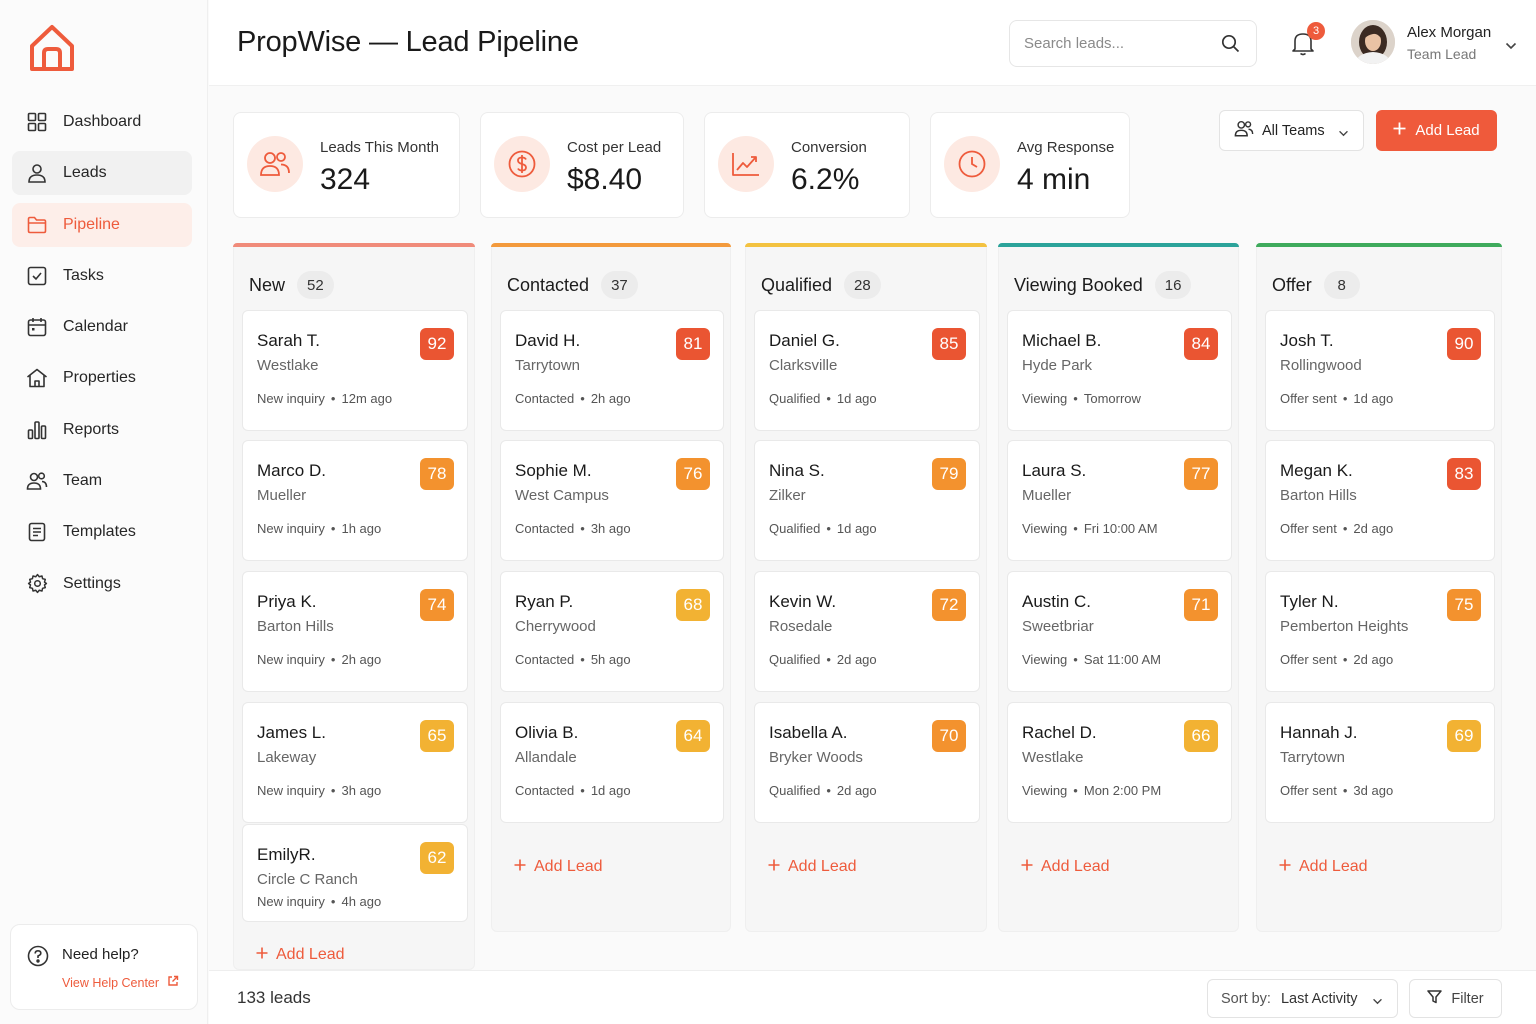 The height and width of the screenshot is (1024, 1536). Describe the element at coordinates (1119, 43) in the screenshot. I see `search-input` at that location.